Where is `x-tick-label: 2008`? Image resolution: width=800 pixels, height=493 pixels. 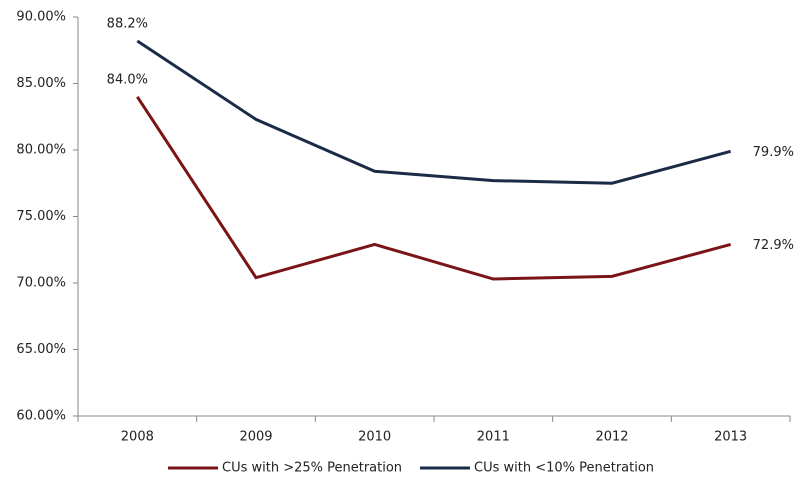
x-tick-label: 2008 is located at coordinates (137, 437).